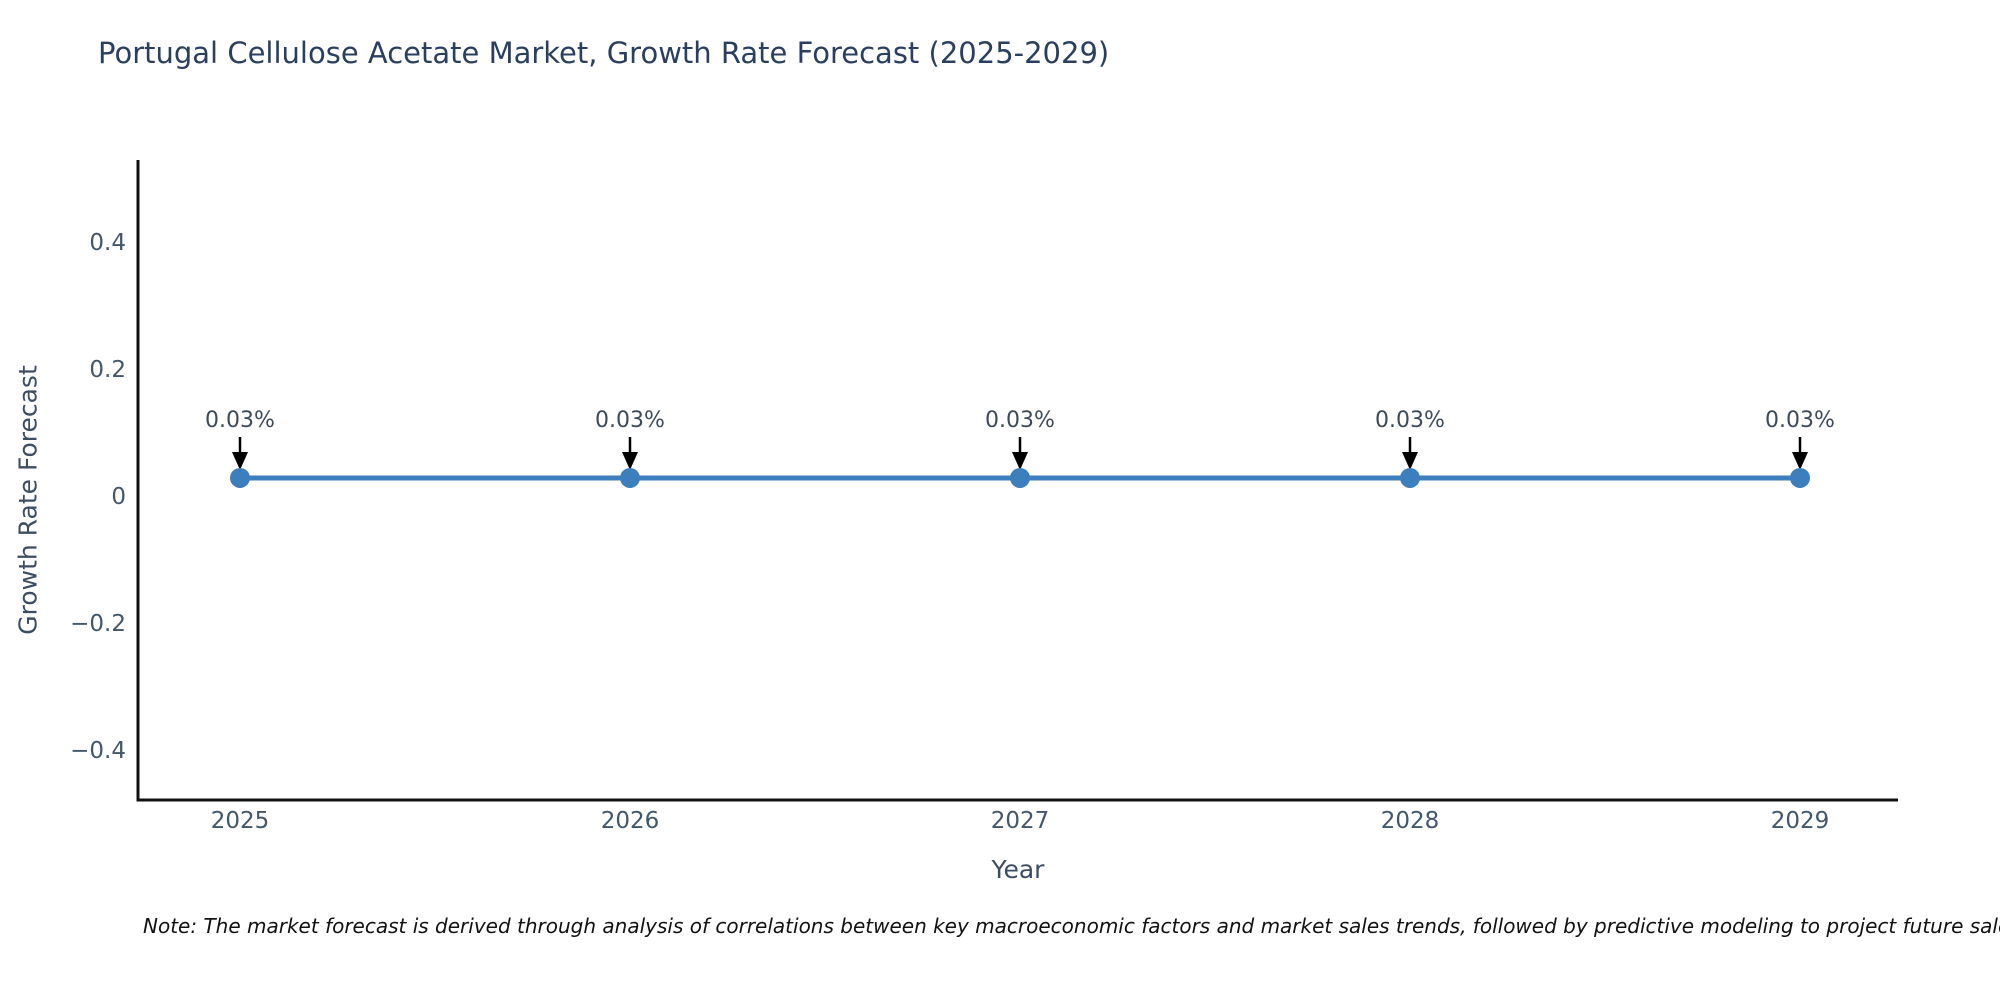  Describe the element at coordinates (1020, 821) in the screenshot. I see `x-tick-label: 2027` at that location.